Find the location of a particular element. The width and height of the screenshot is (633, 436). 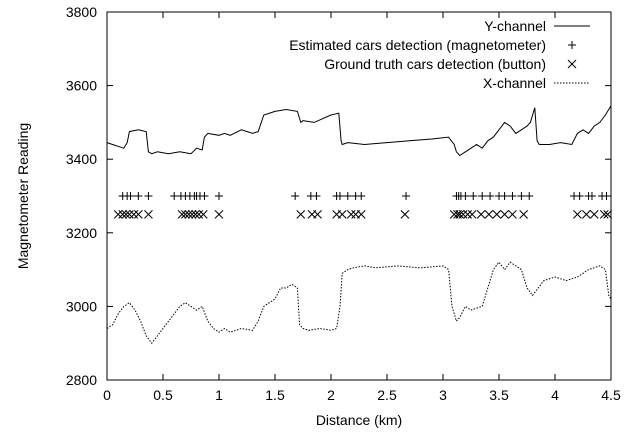

plot-markers is located at coordinates (362, 205).